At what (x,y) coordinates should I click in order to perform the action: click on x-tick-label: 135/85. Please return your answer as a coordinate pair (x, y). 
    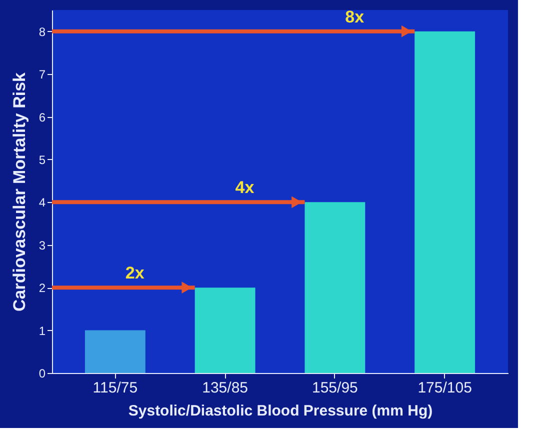
    Looking at the image, I should click on (225, 388).